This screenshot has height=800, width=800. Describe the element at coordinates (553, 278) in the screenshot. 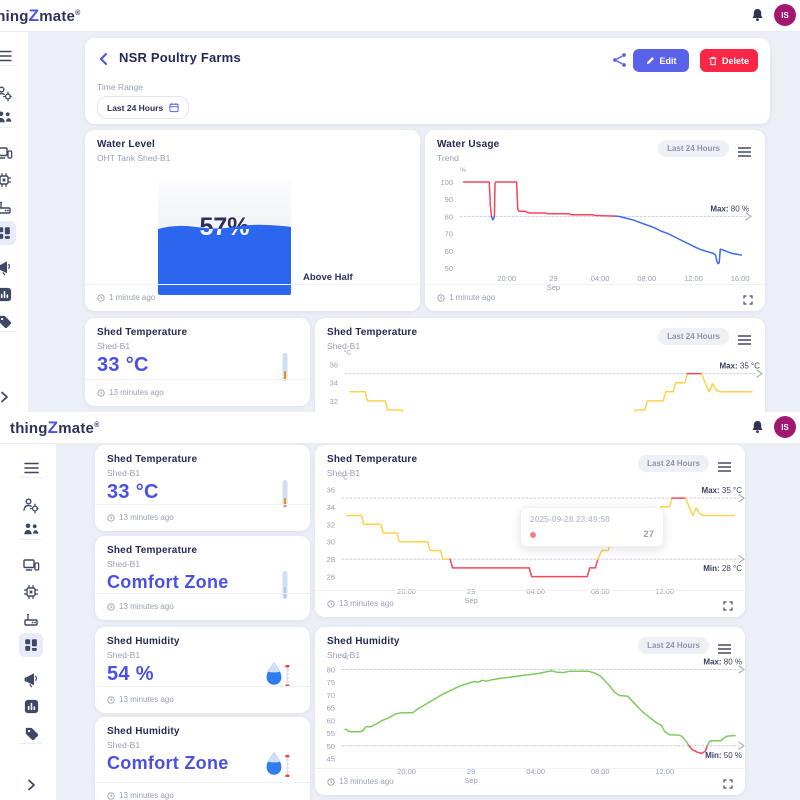

I see `svg-text: 29` at that location.